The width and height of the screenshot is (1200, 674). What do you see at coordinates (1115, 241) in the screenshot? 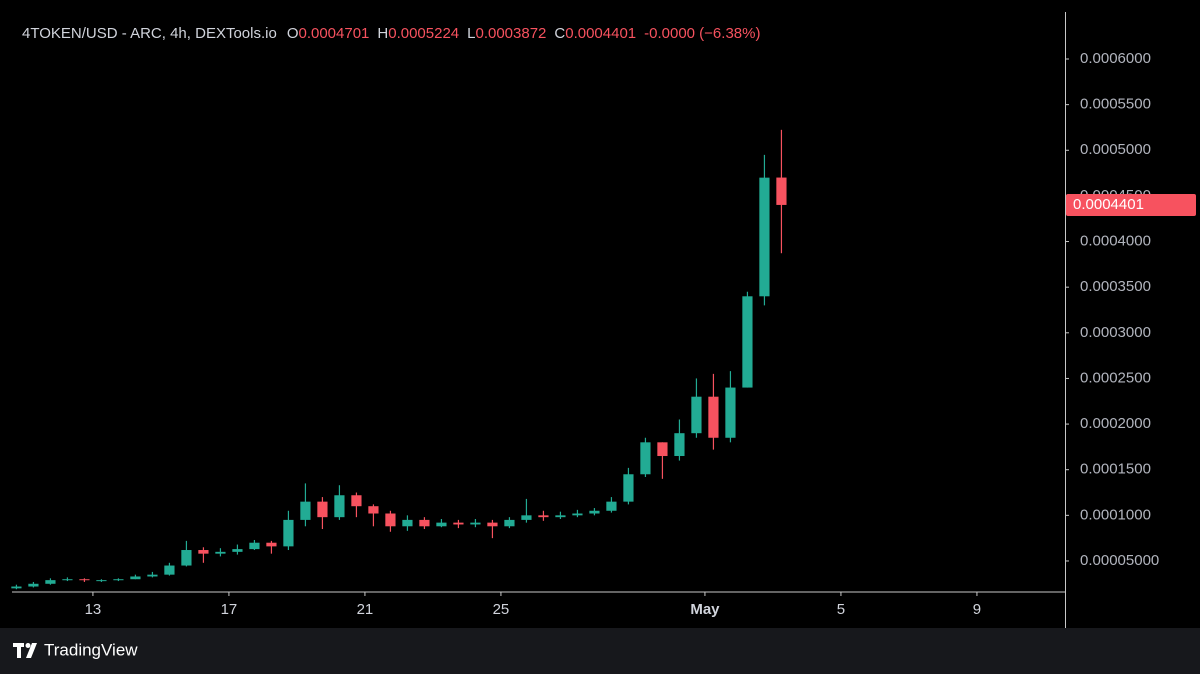
I see `y-tick-label: 0.0004000` at bounding box center [1115, 241].